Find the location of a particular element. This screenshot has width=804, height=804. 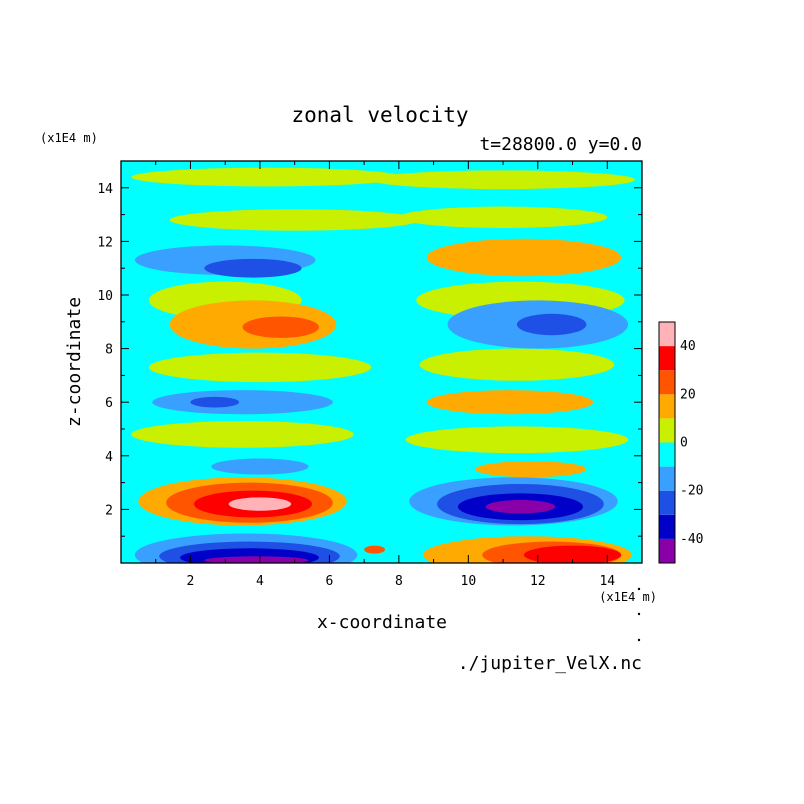

y-tick-label: 8 is located at coordinates (109, 350).